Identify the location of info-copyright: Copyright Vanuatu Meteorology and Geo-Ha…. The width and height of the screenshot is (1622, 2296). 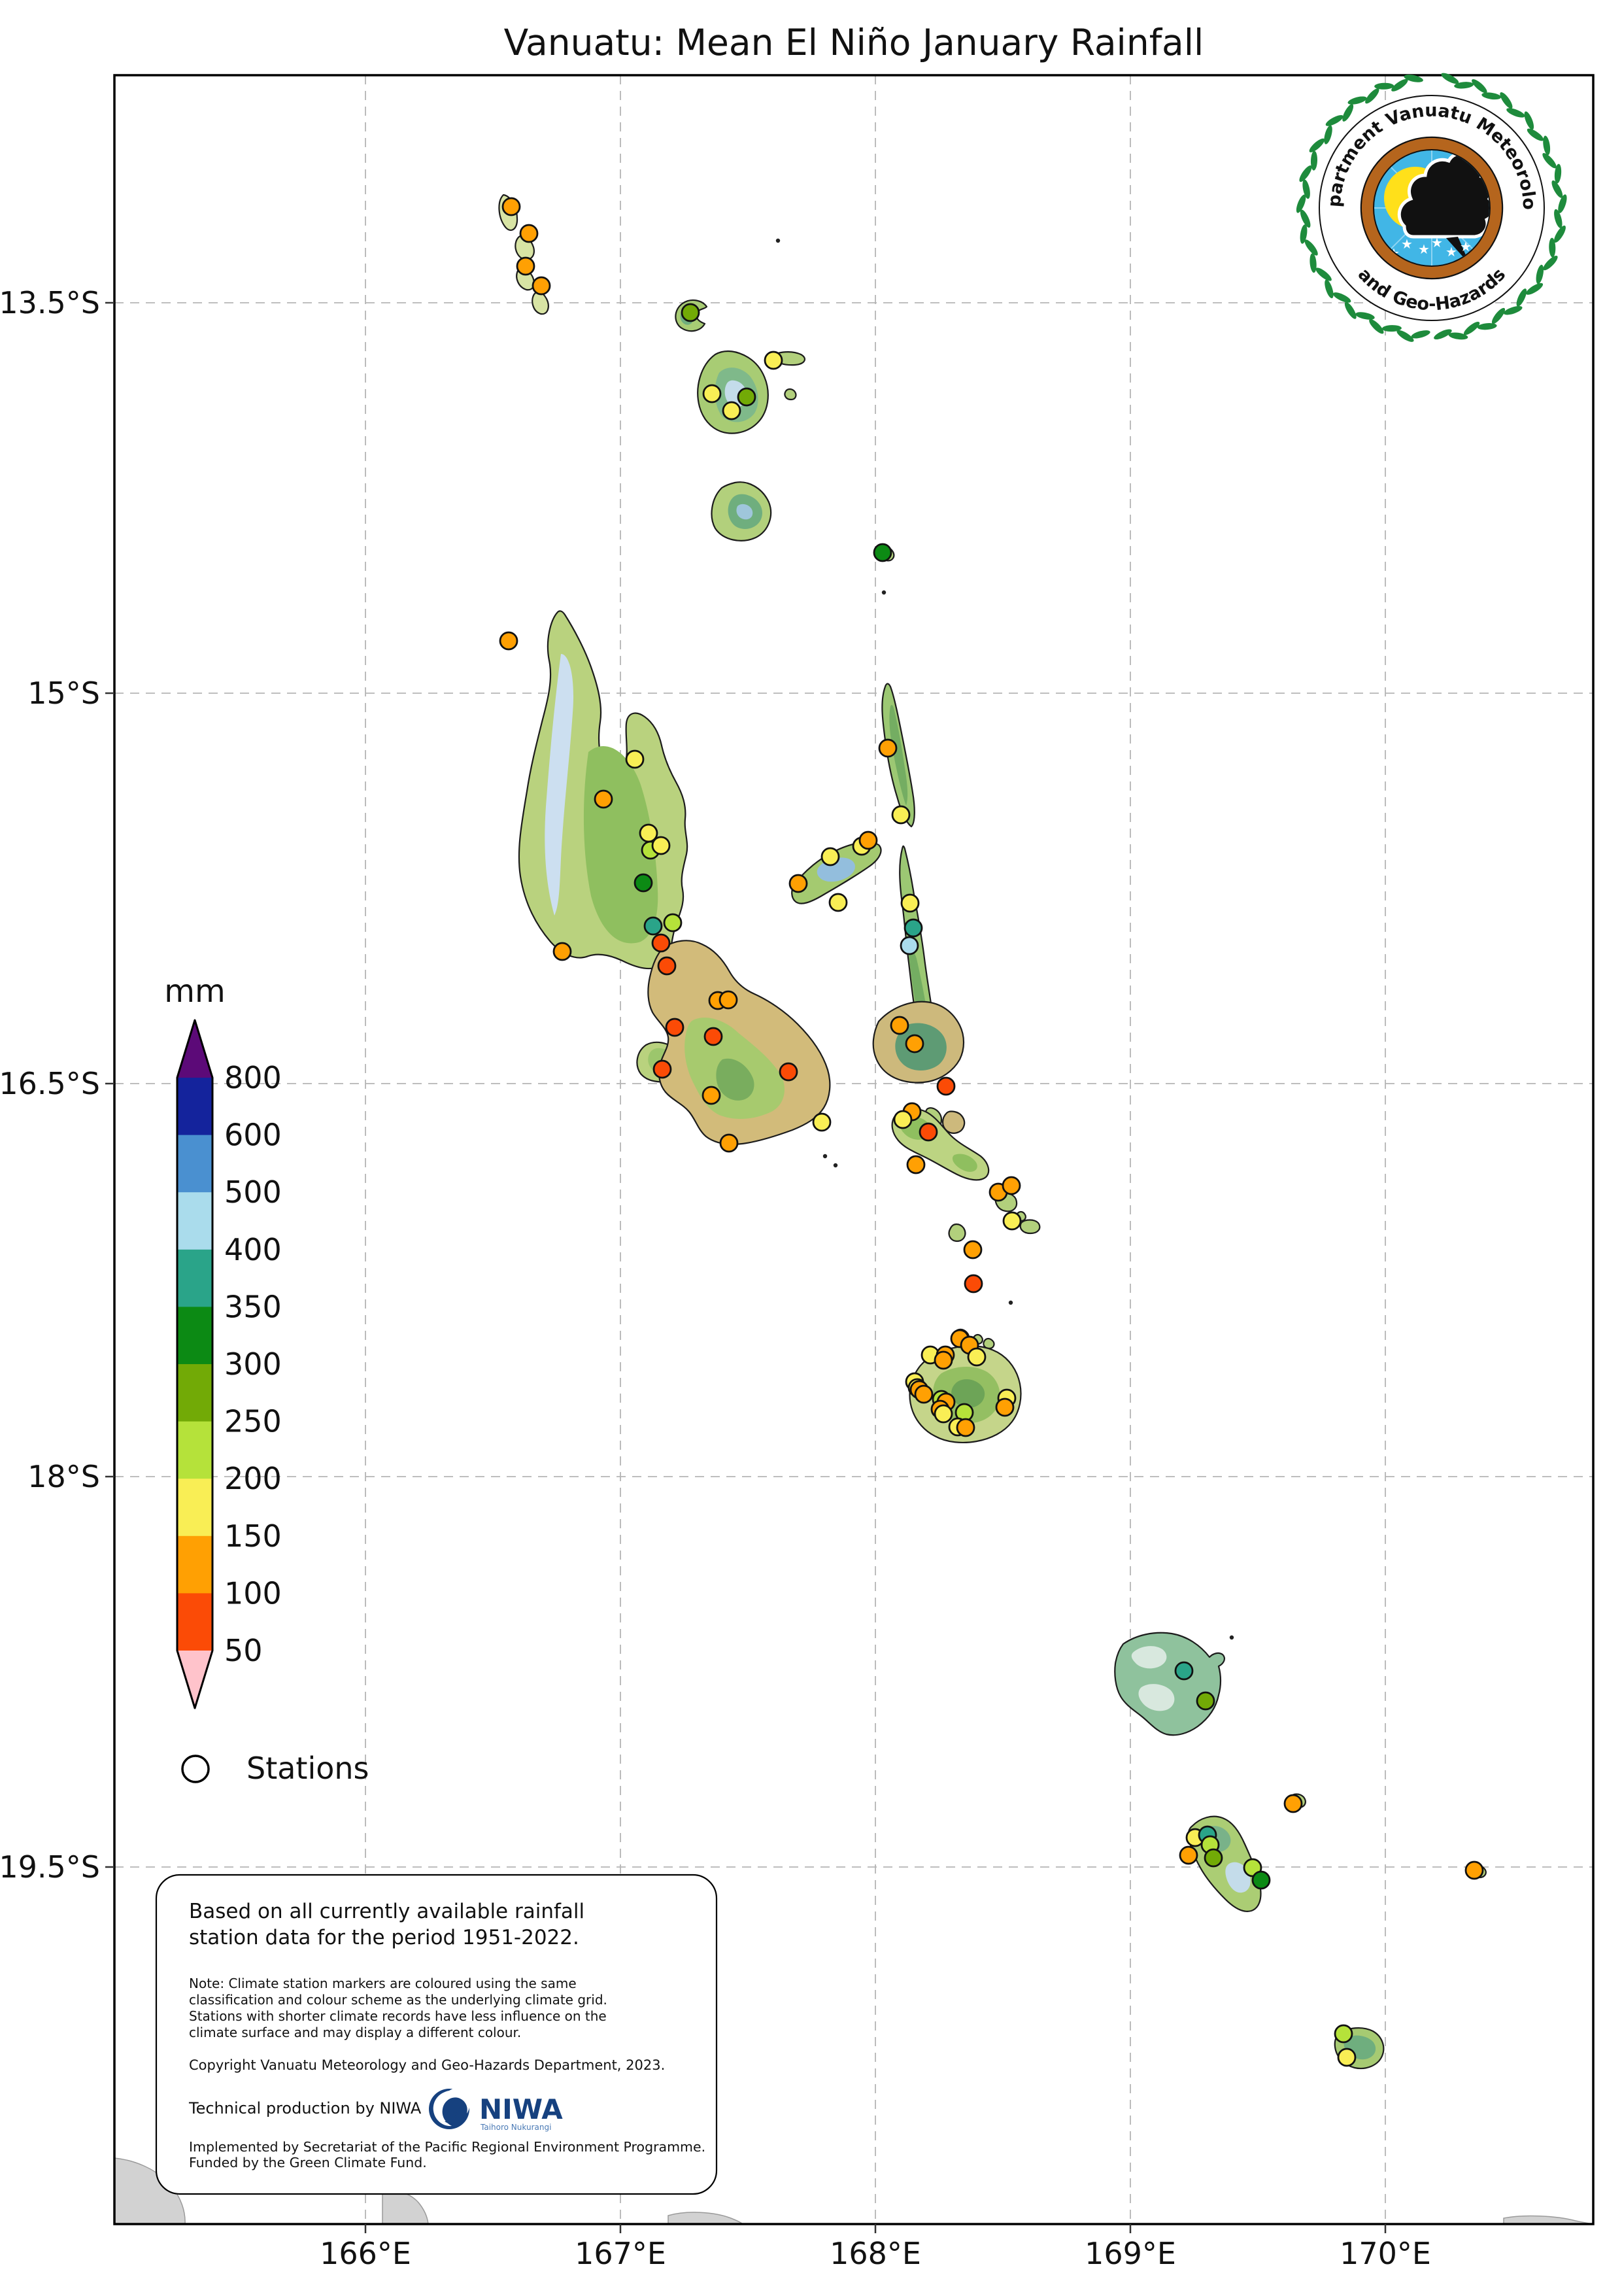
(427, 2065).